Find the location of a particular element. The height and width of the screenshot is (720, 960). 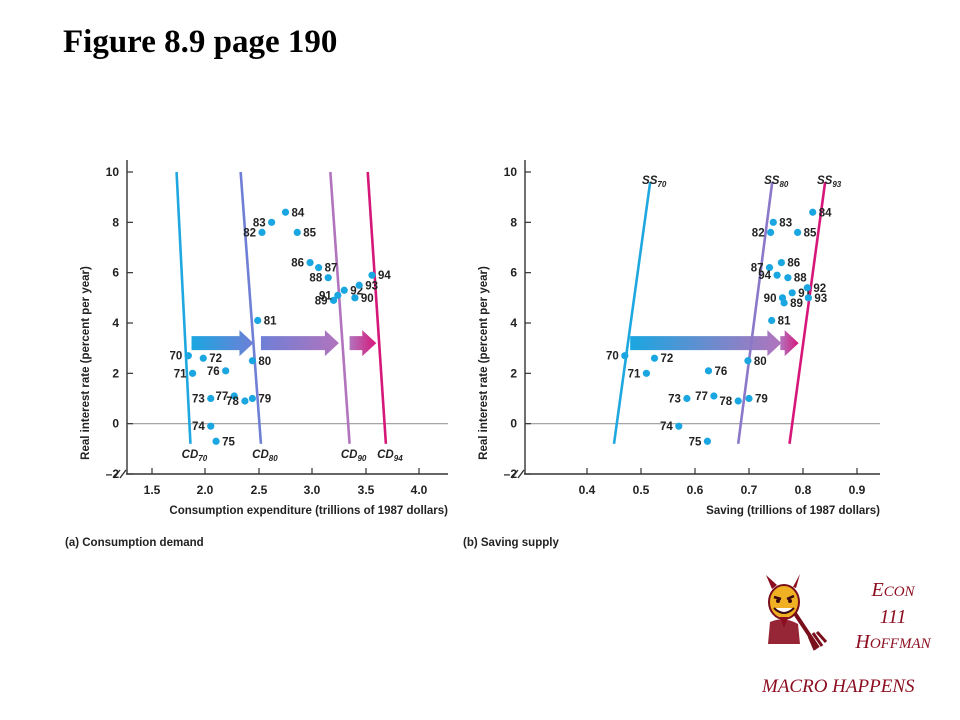

y-tick-label: –2 is located at coordinates (511, 474).